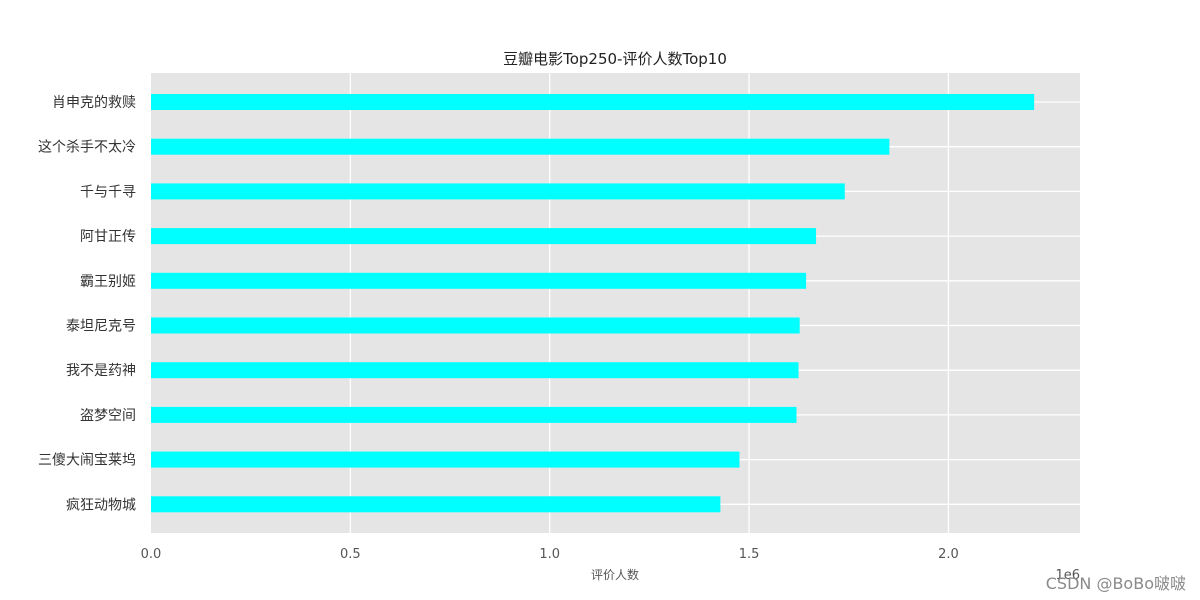 Image resolution: width=1200 pixels, height=600 pixels. Describe the element at coordinates (749, 554) in the screenshot. I see `x-tick-label: 1.5` at that location.